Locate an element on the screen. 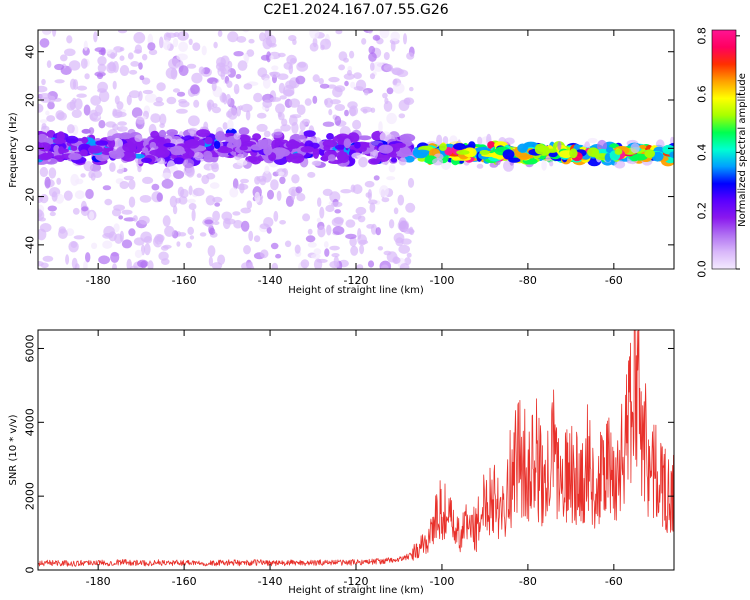 This screenshot has height=600, width=750. x-tick-label: -100 is located at coordinates (441, 581).